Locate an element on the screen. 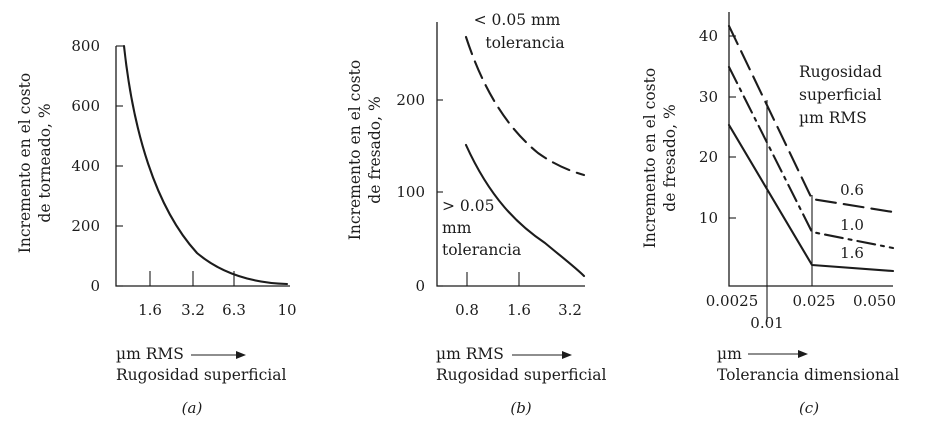 The width and height of the screenshot is (930, 425). chart-b-ytick-label-200: 200 is located at coordinates (410, 100).